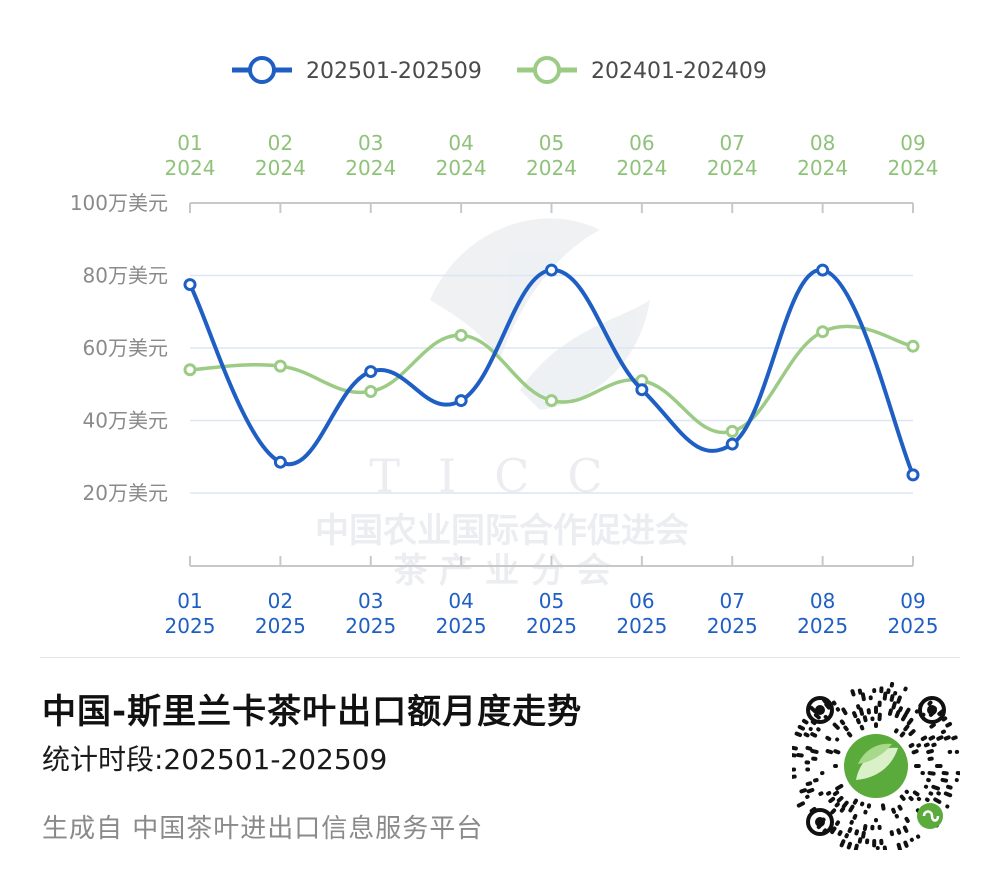  What do you see at coordinates (263, 829) in the screenshot?
I see `source-footer: 生成自 中国茶叶进出口信息服务平台` at bounding box center [263, 829].